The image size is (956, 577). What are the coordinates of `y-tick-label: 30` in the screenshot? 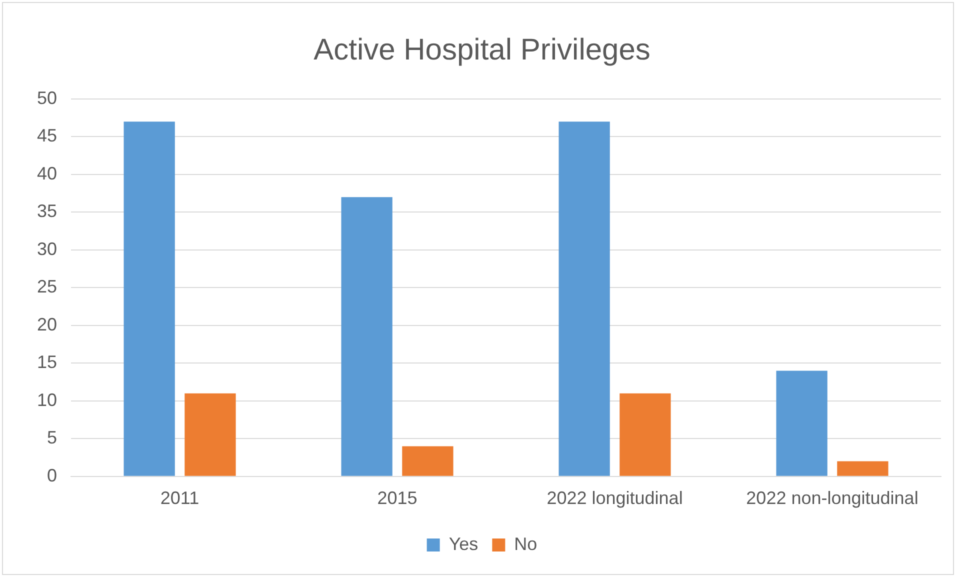 It's located at (47, 248).